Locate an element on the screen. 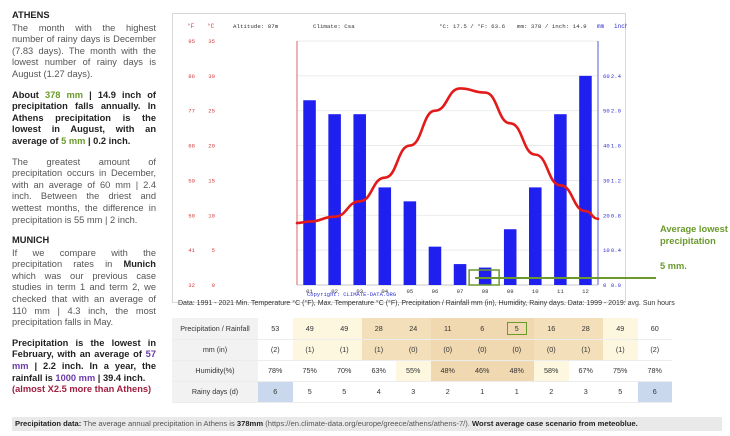  p5-text-b: | 2.2 inch. In a year, the rainfall is is located at coordinates (84, 372).